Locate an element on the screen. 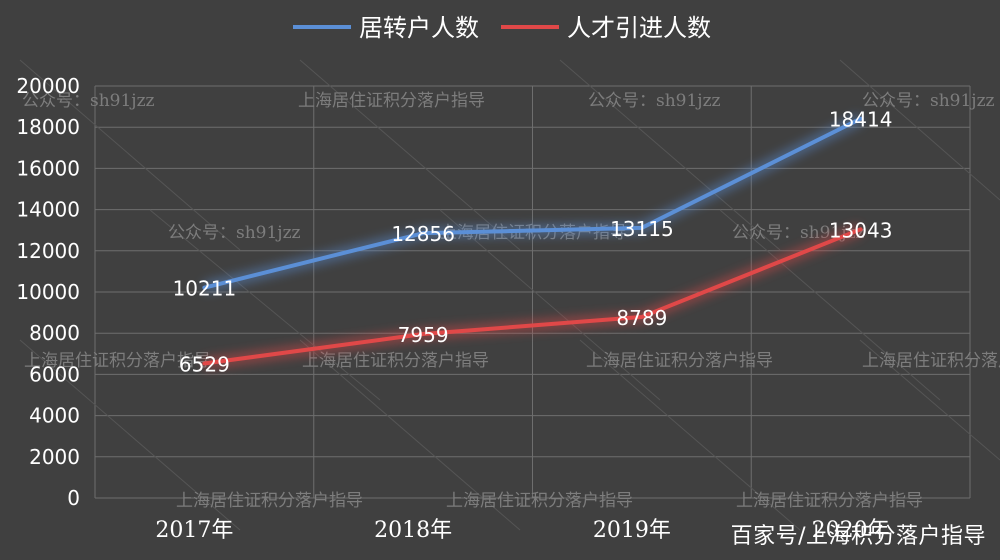 The width and height of the screenshot is (1000, 560). y-tick-label: 10000 is located at coordinates (48, 292).